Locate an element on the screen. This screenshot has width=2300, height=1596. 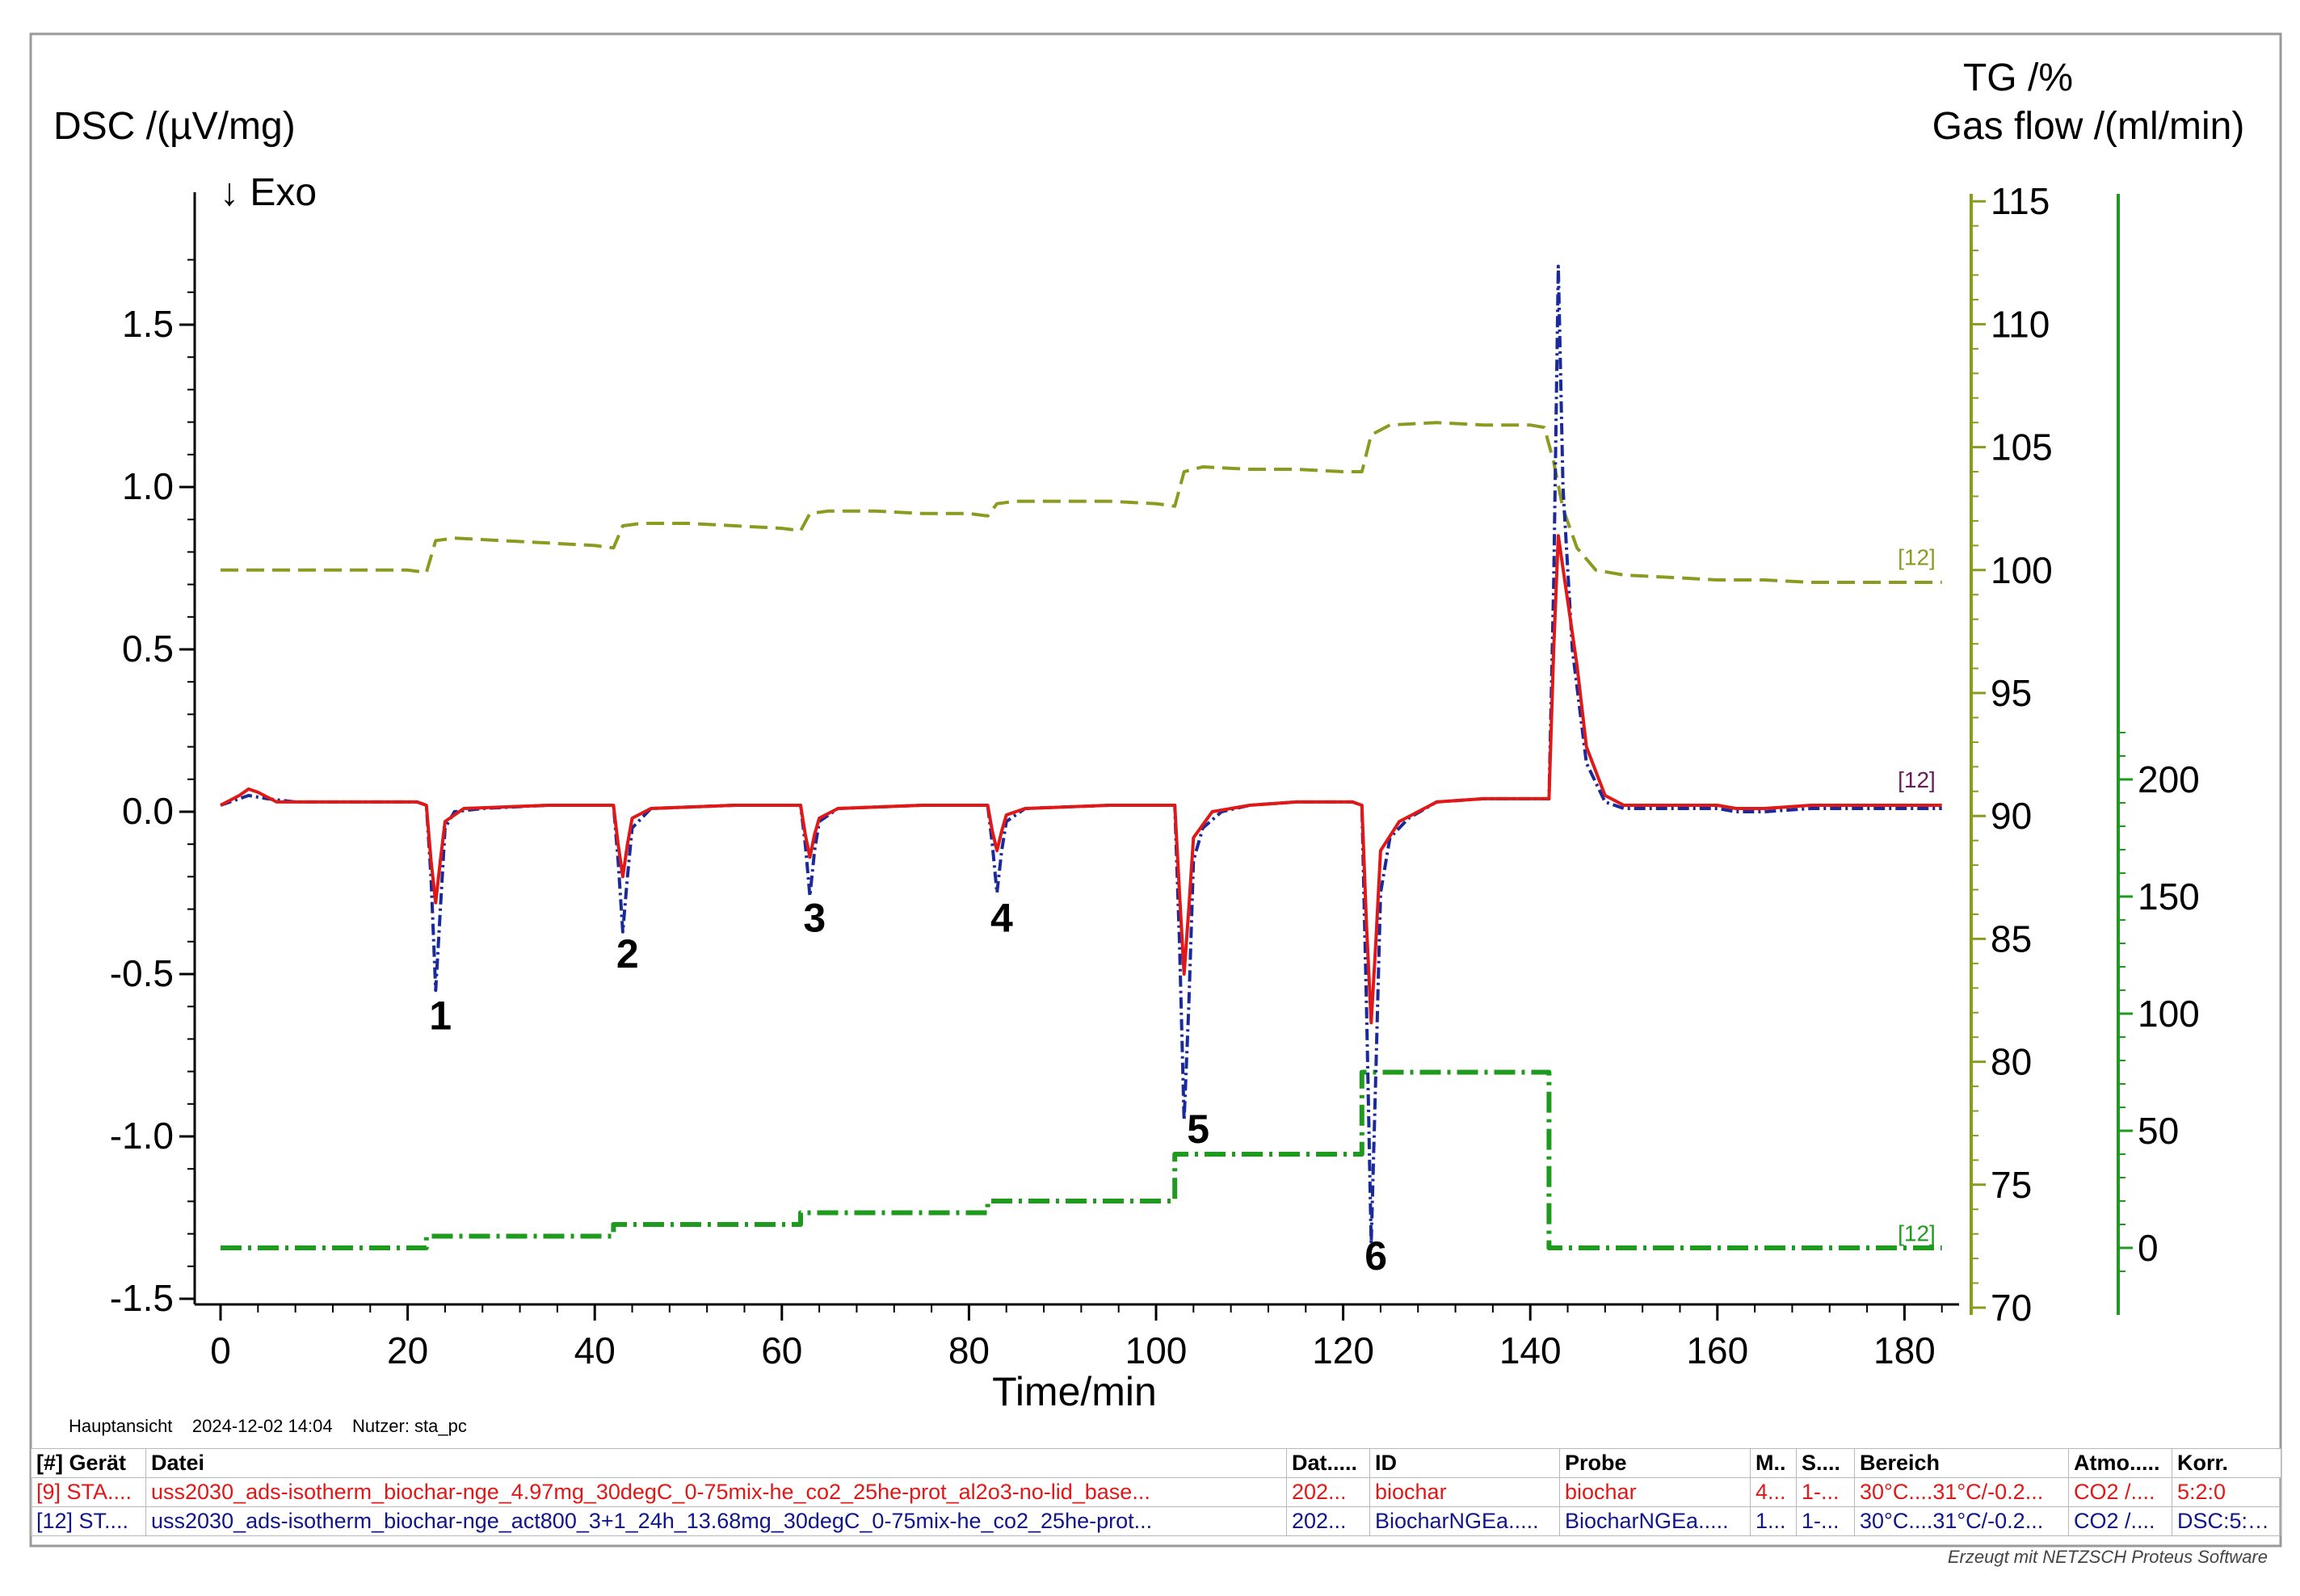
user-name: Nutzer: sta_pc is located at coordinates (409, 1426).